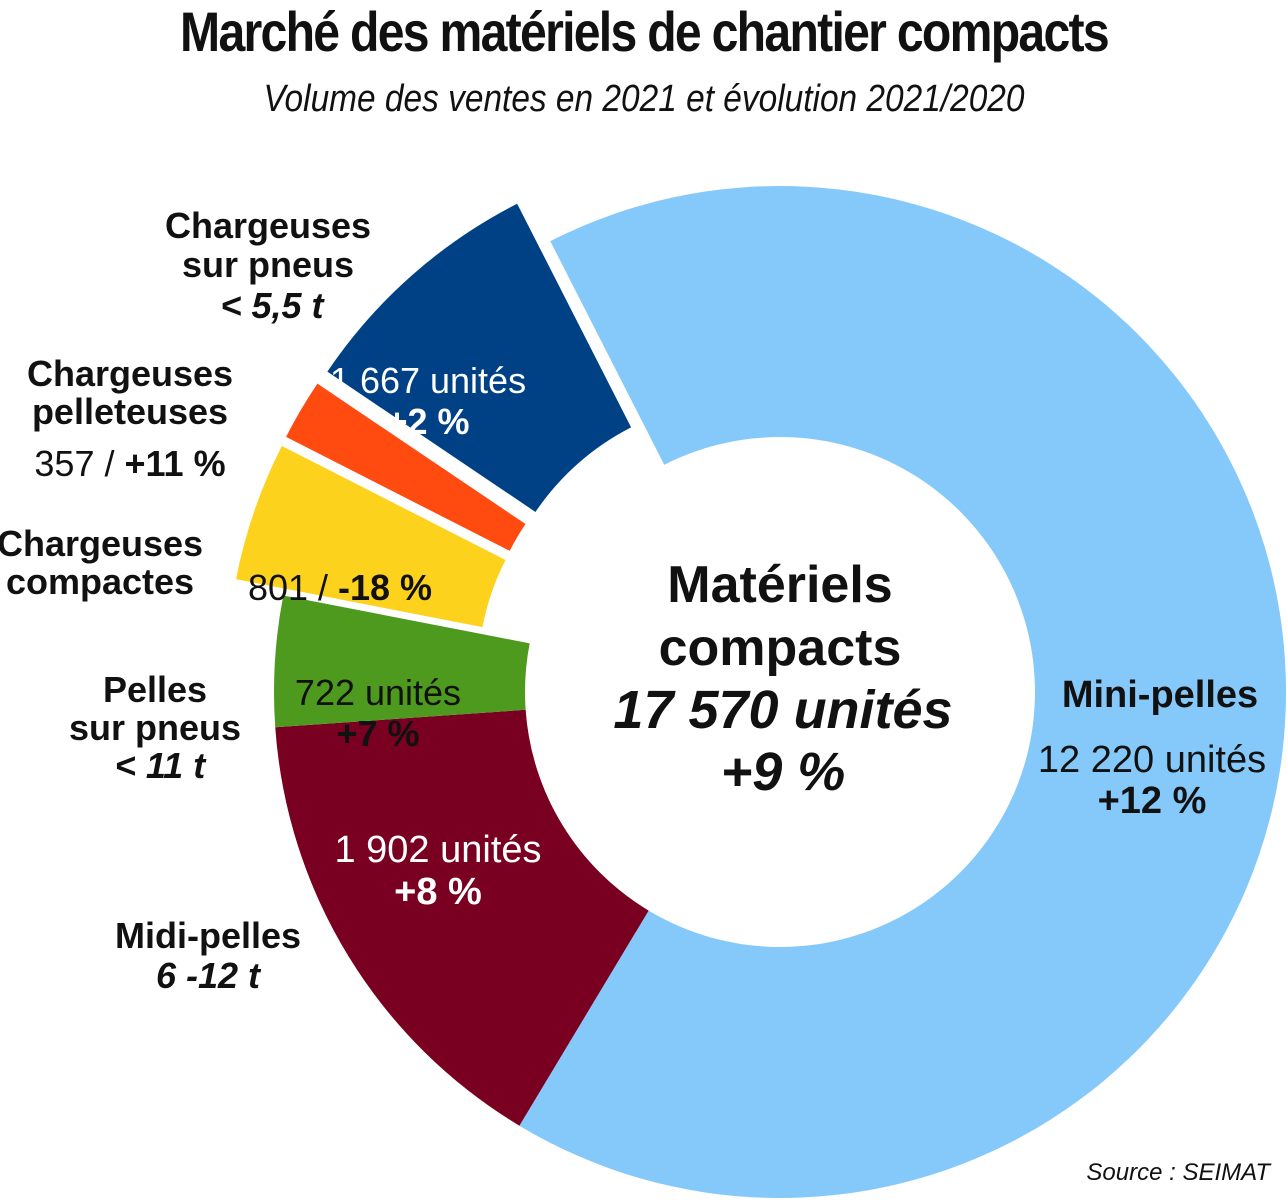 The image size is (1288, 1200). What do you see at coordinates (428, 380) in the screenshot?
I see `label-chargeuses-pneus-value: 1 667 unités` at bounding box center [428, 380].